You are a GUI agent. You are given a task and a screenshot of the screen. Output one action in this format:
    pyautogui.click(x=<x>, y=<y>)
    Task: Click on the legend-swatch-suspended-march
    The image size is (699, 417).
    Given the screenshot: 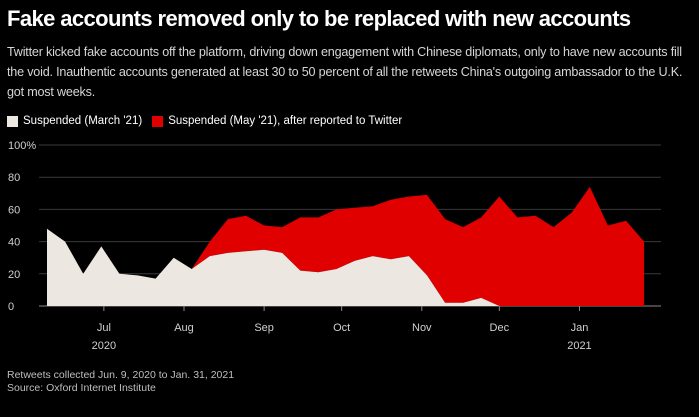 What is the action you would take?
    pyautogui.click(x=12, y=121)
    